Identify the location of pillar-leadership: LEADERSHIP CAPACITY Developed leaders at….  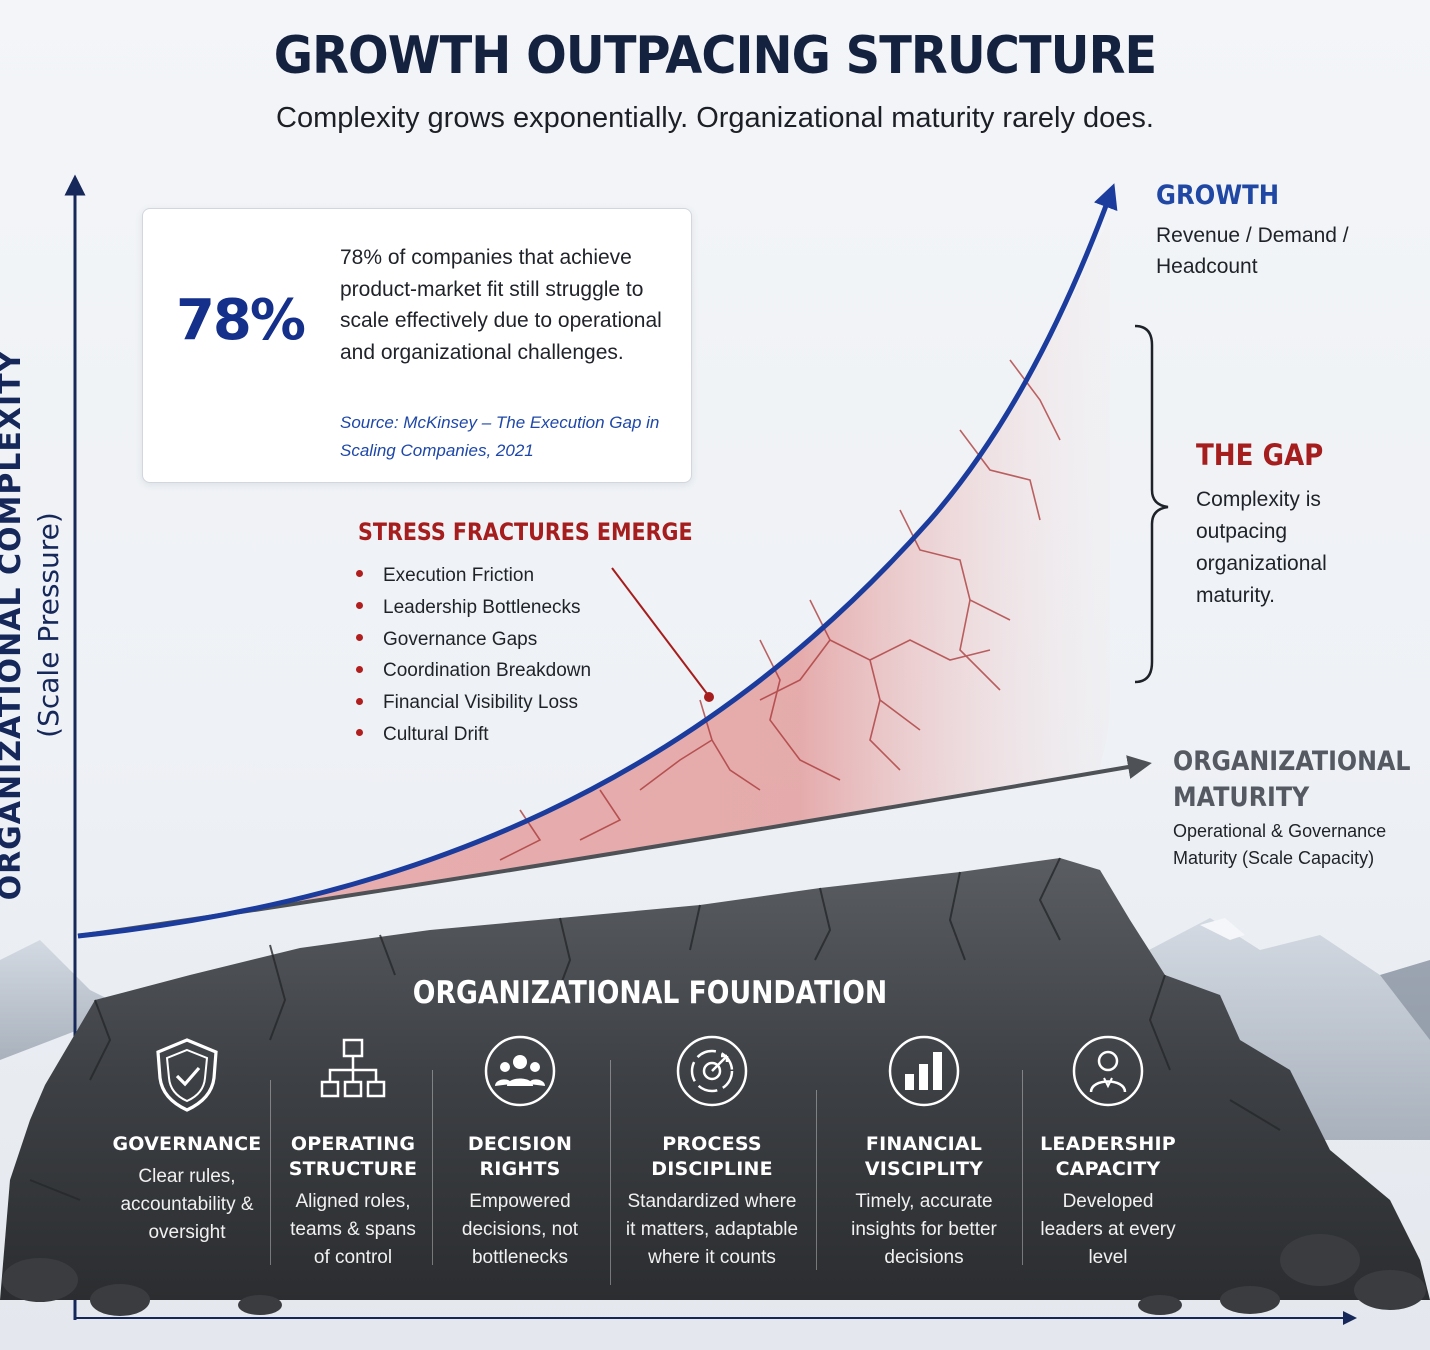
(1108, 1153).